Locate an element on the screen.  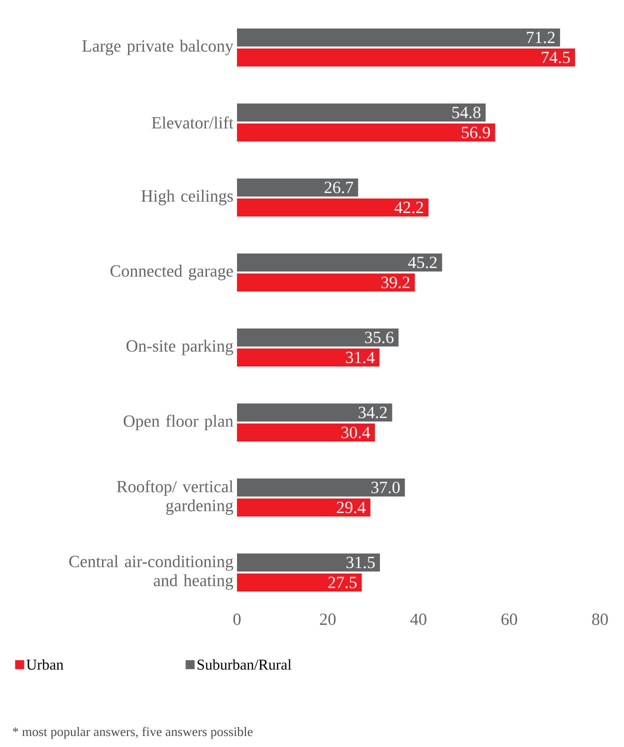
data-label: 45.2 is located at coordinates (422, 262).